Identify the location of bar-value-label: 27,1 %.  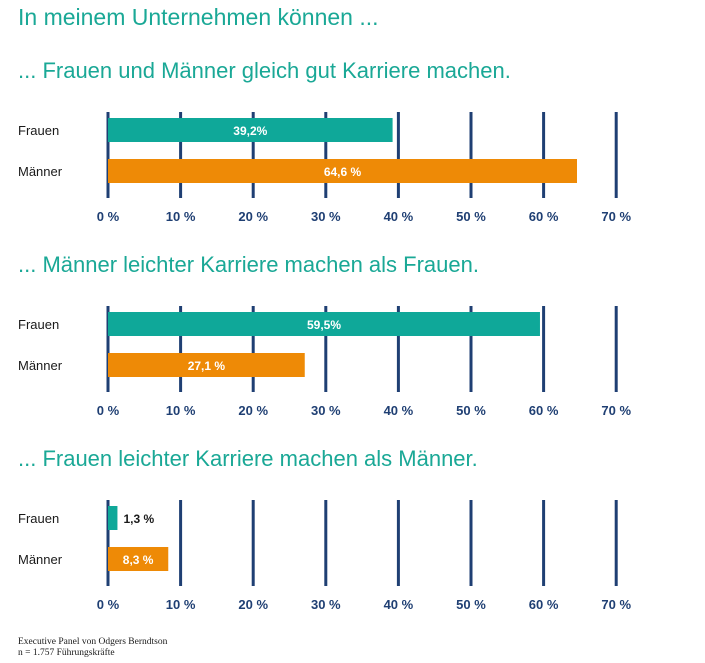
(207, 366).